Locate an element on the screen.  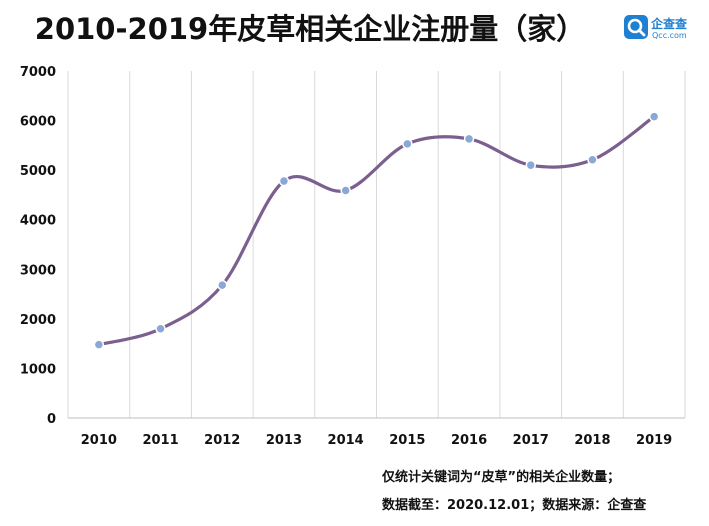
x-tick-label: 2016 is located at coordinates (469, 440).